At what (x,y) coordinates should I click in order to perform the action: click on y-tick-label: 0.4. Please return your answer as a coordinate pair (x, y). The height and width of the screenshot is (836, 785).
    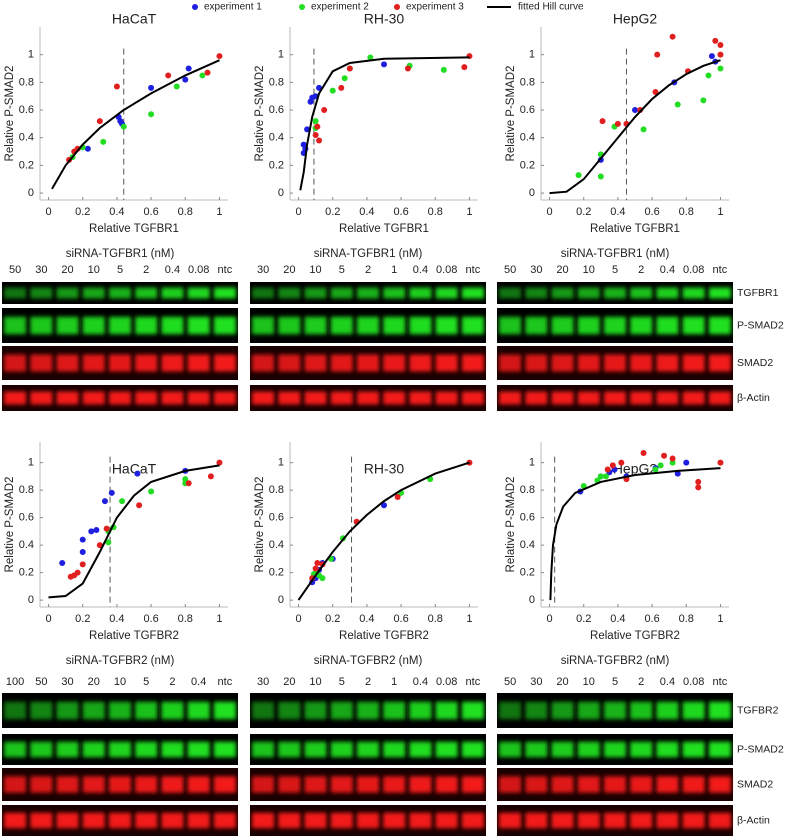
    Looking at the image, I should click on (26, 545).